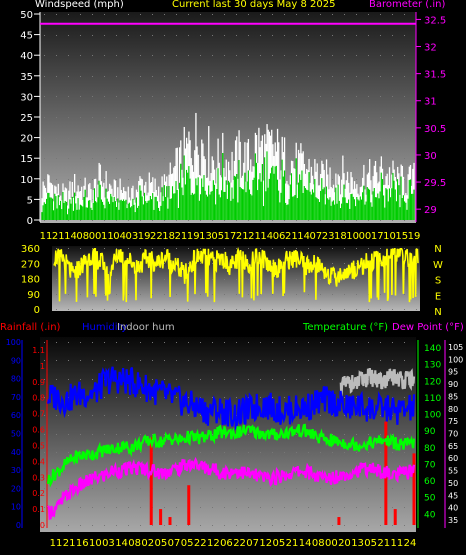 This screenshot has width=466, height=555. I want to click on climate-x-tick-label: 03, so click(108, 543).